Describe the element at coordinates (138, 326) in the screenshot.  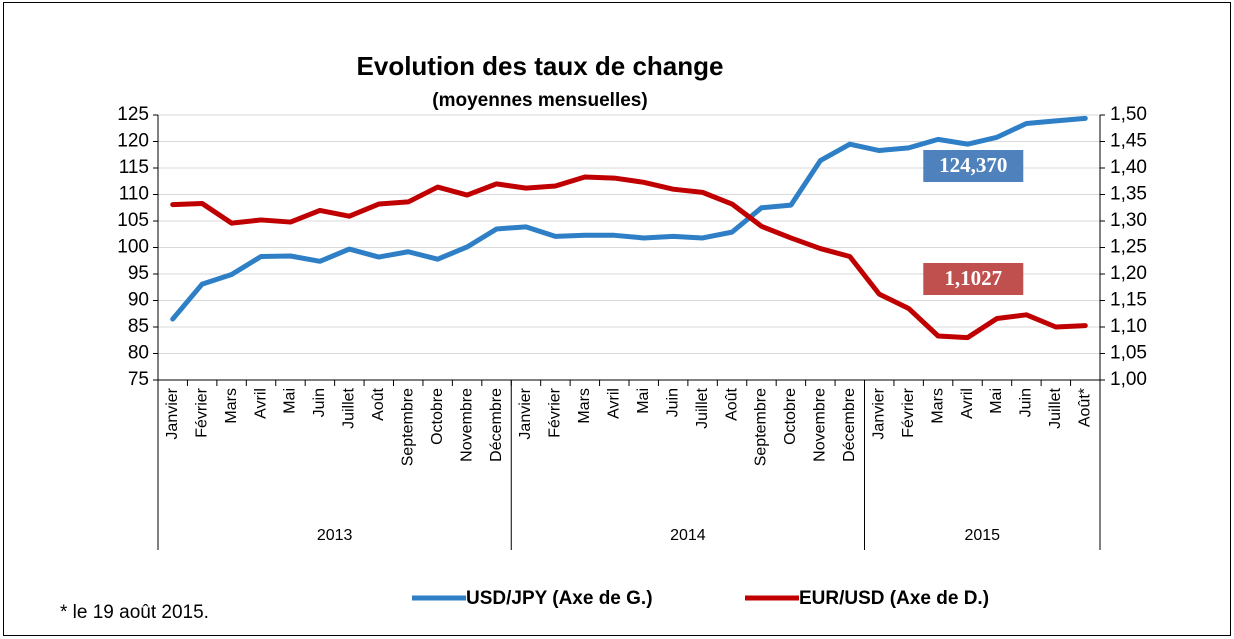
I see `y-tick-label: 85` at that location.